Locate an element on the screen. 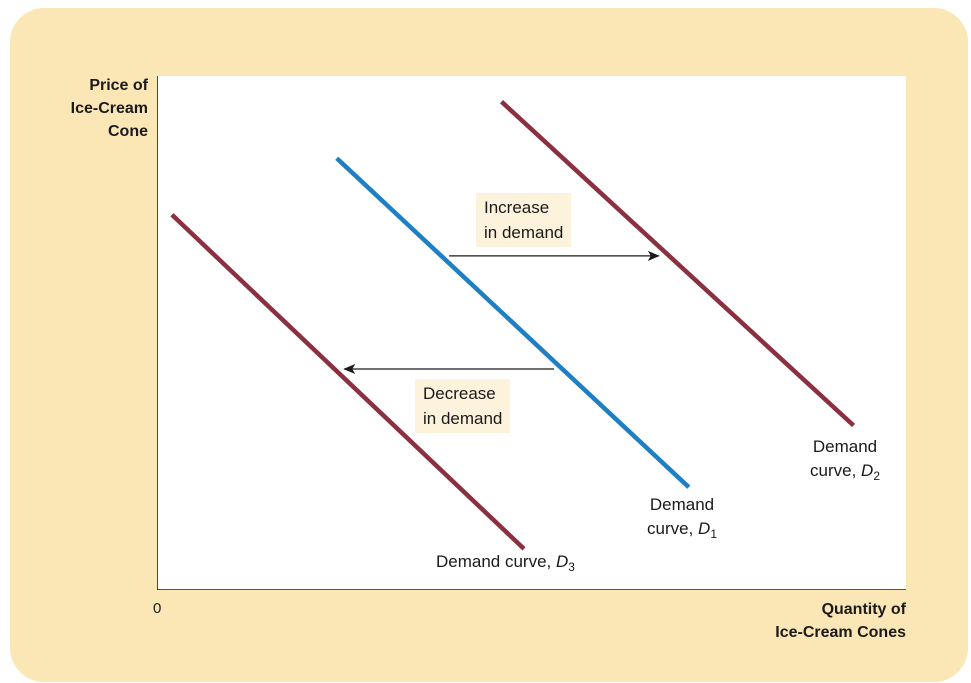 This screenshot has height=683, width=971. y-axis-title-line-3: Cone is located at coordinates (128, 131).